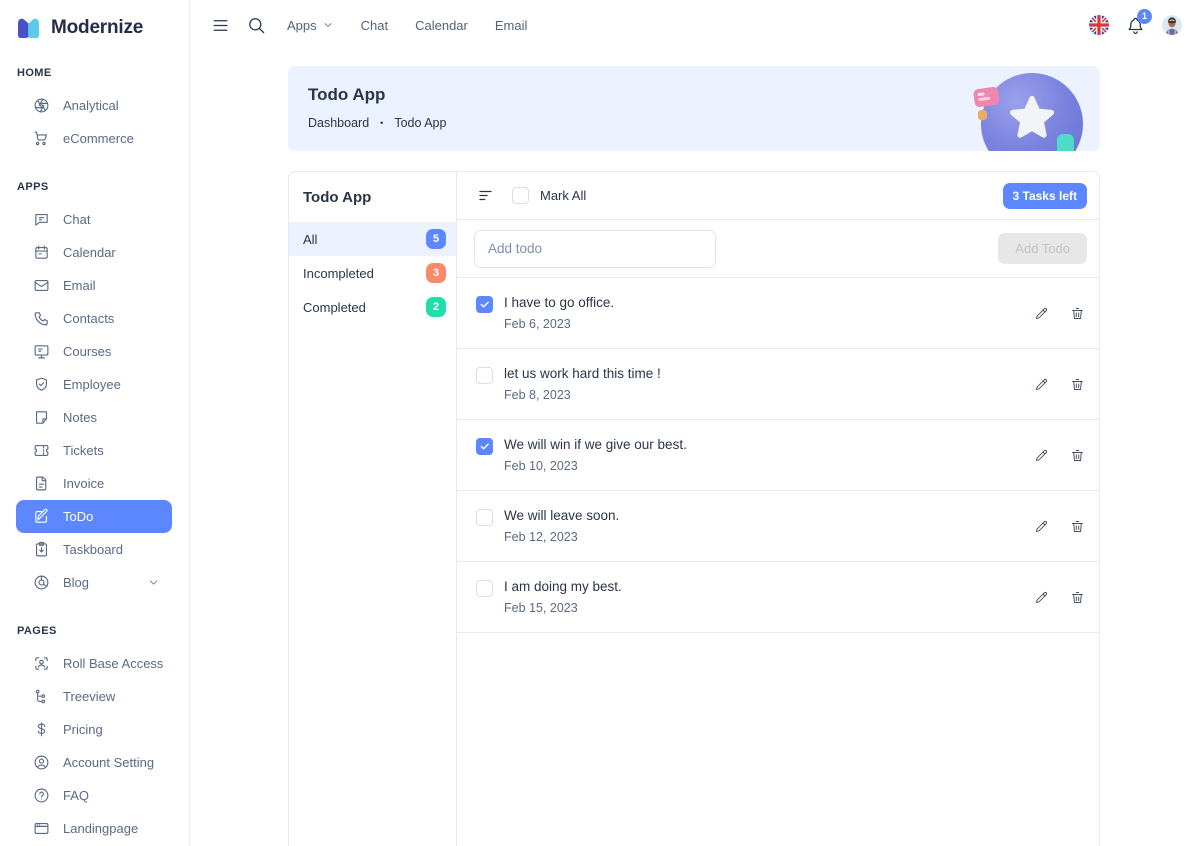 The width and height of the screenshot is (1200, 846). I want to click on brand-logo: Modernize, so click(94, 20).